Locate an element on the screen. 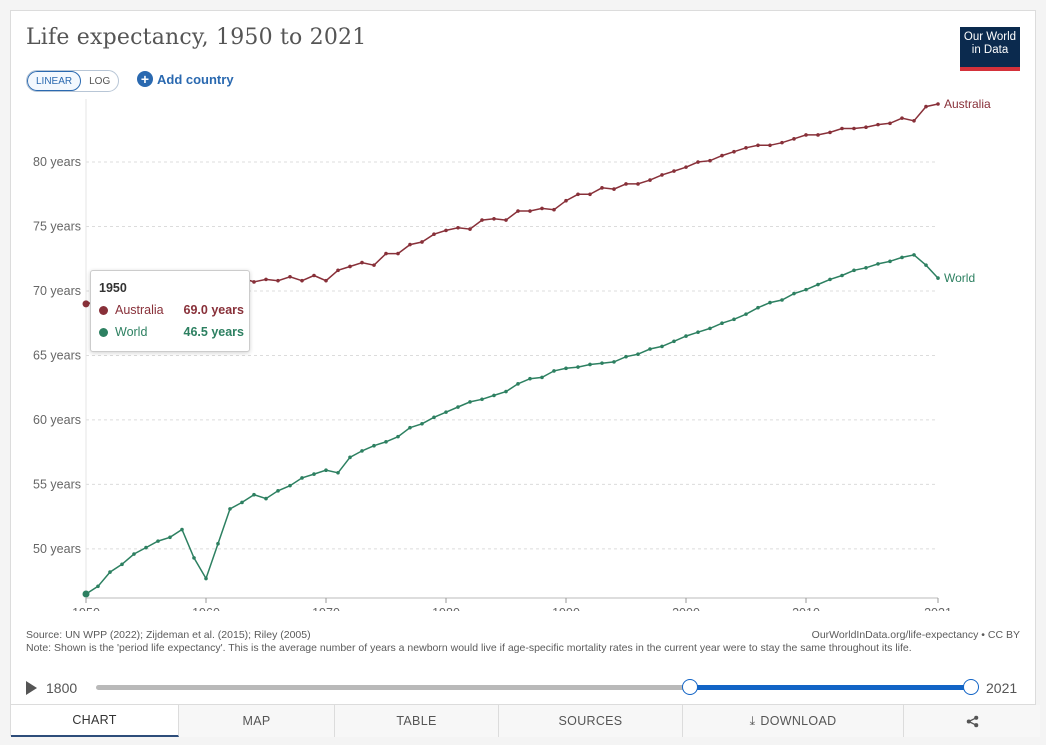 This screenshot has width=1046, height=745. tab-share is located at coordinates (972, 721).